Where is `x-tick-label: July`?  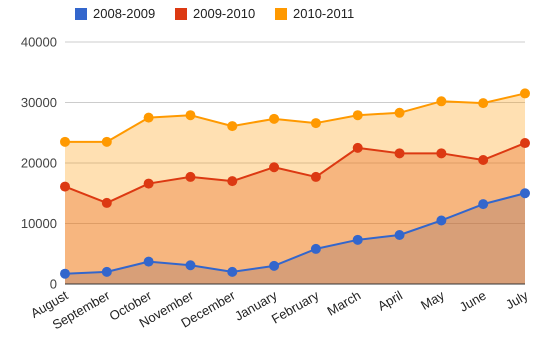 x-tick-label: July is located at coordinates (516, 299).